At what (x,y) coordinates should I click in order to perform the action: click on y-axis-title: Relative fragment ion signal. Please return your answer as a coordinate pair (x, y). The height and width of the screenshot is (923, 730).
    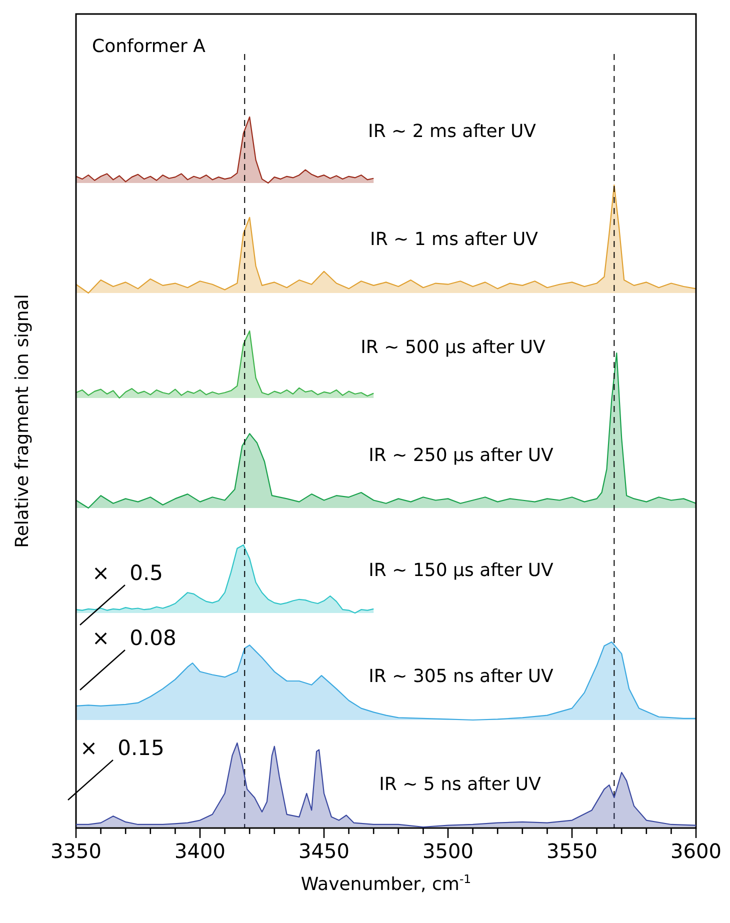
    Looking at the image, I should click on (22, 421).